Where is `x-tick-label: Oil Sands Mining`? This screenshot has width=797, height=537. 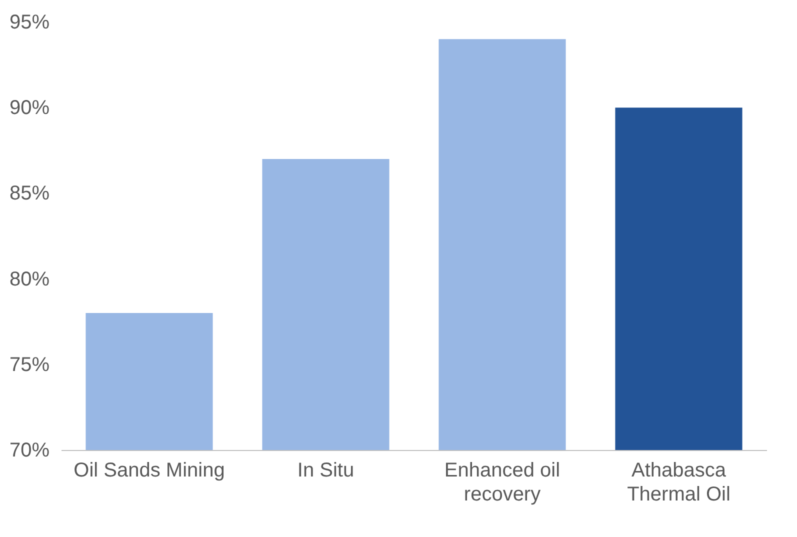 x-tick-label: Oil Sands Mining is located at coordinates (149, 471).